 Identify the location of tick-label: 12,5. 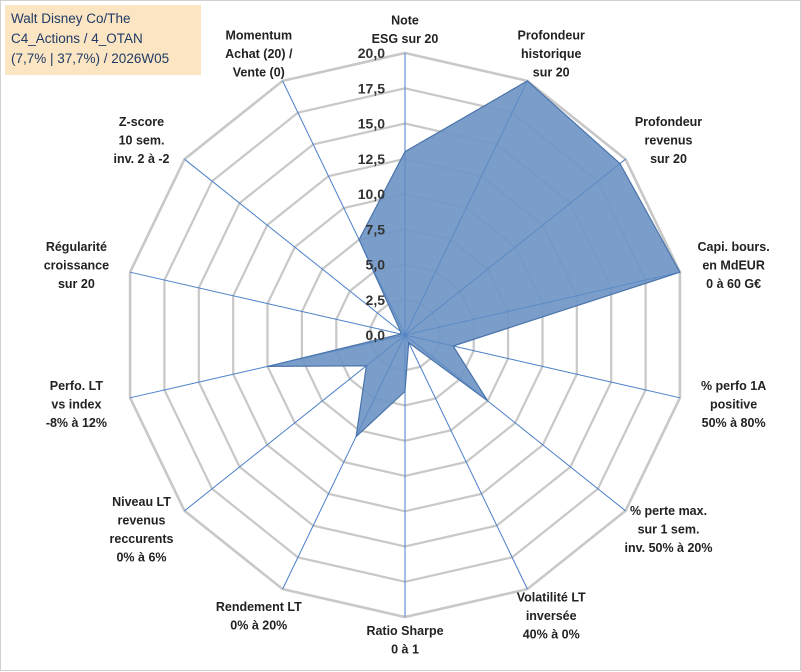
(371, 159).